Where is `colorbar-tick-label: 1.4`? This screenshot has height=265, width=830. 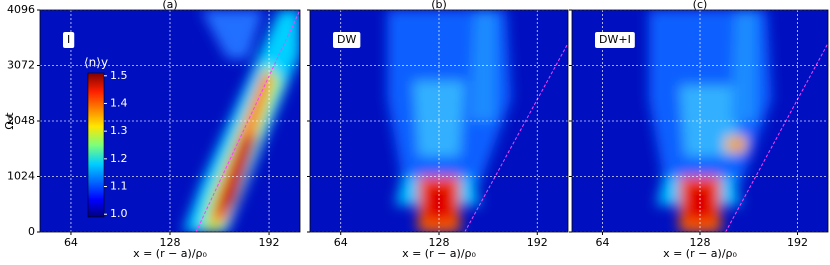 colorbar-tick-label: 1.4 is located at coordinates (119, 102).